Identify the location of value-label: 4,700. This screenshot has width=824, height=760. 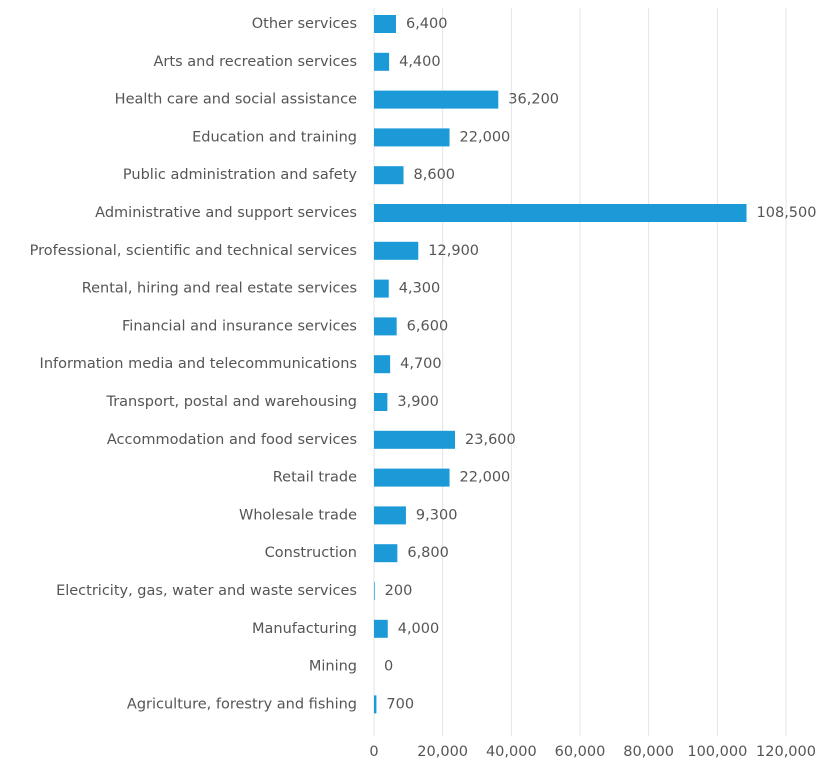
(421, 364).